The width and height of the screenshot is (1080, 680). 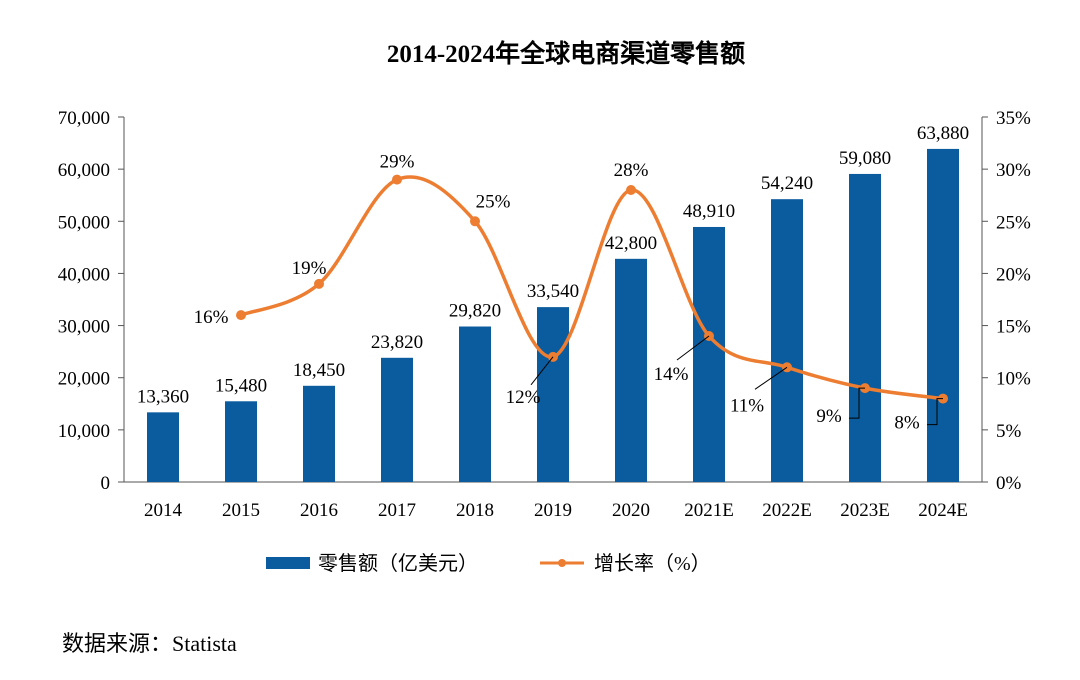 I want to click on bar-value-label: 54,240, so click(x=787, y=183).